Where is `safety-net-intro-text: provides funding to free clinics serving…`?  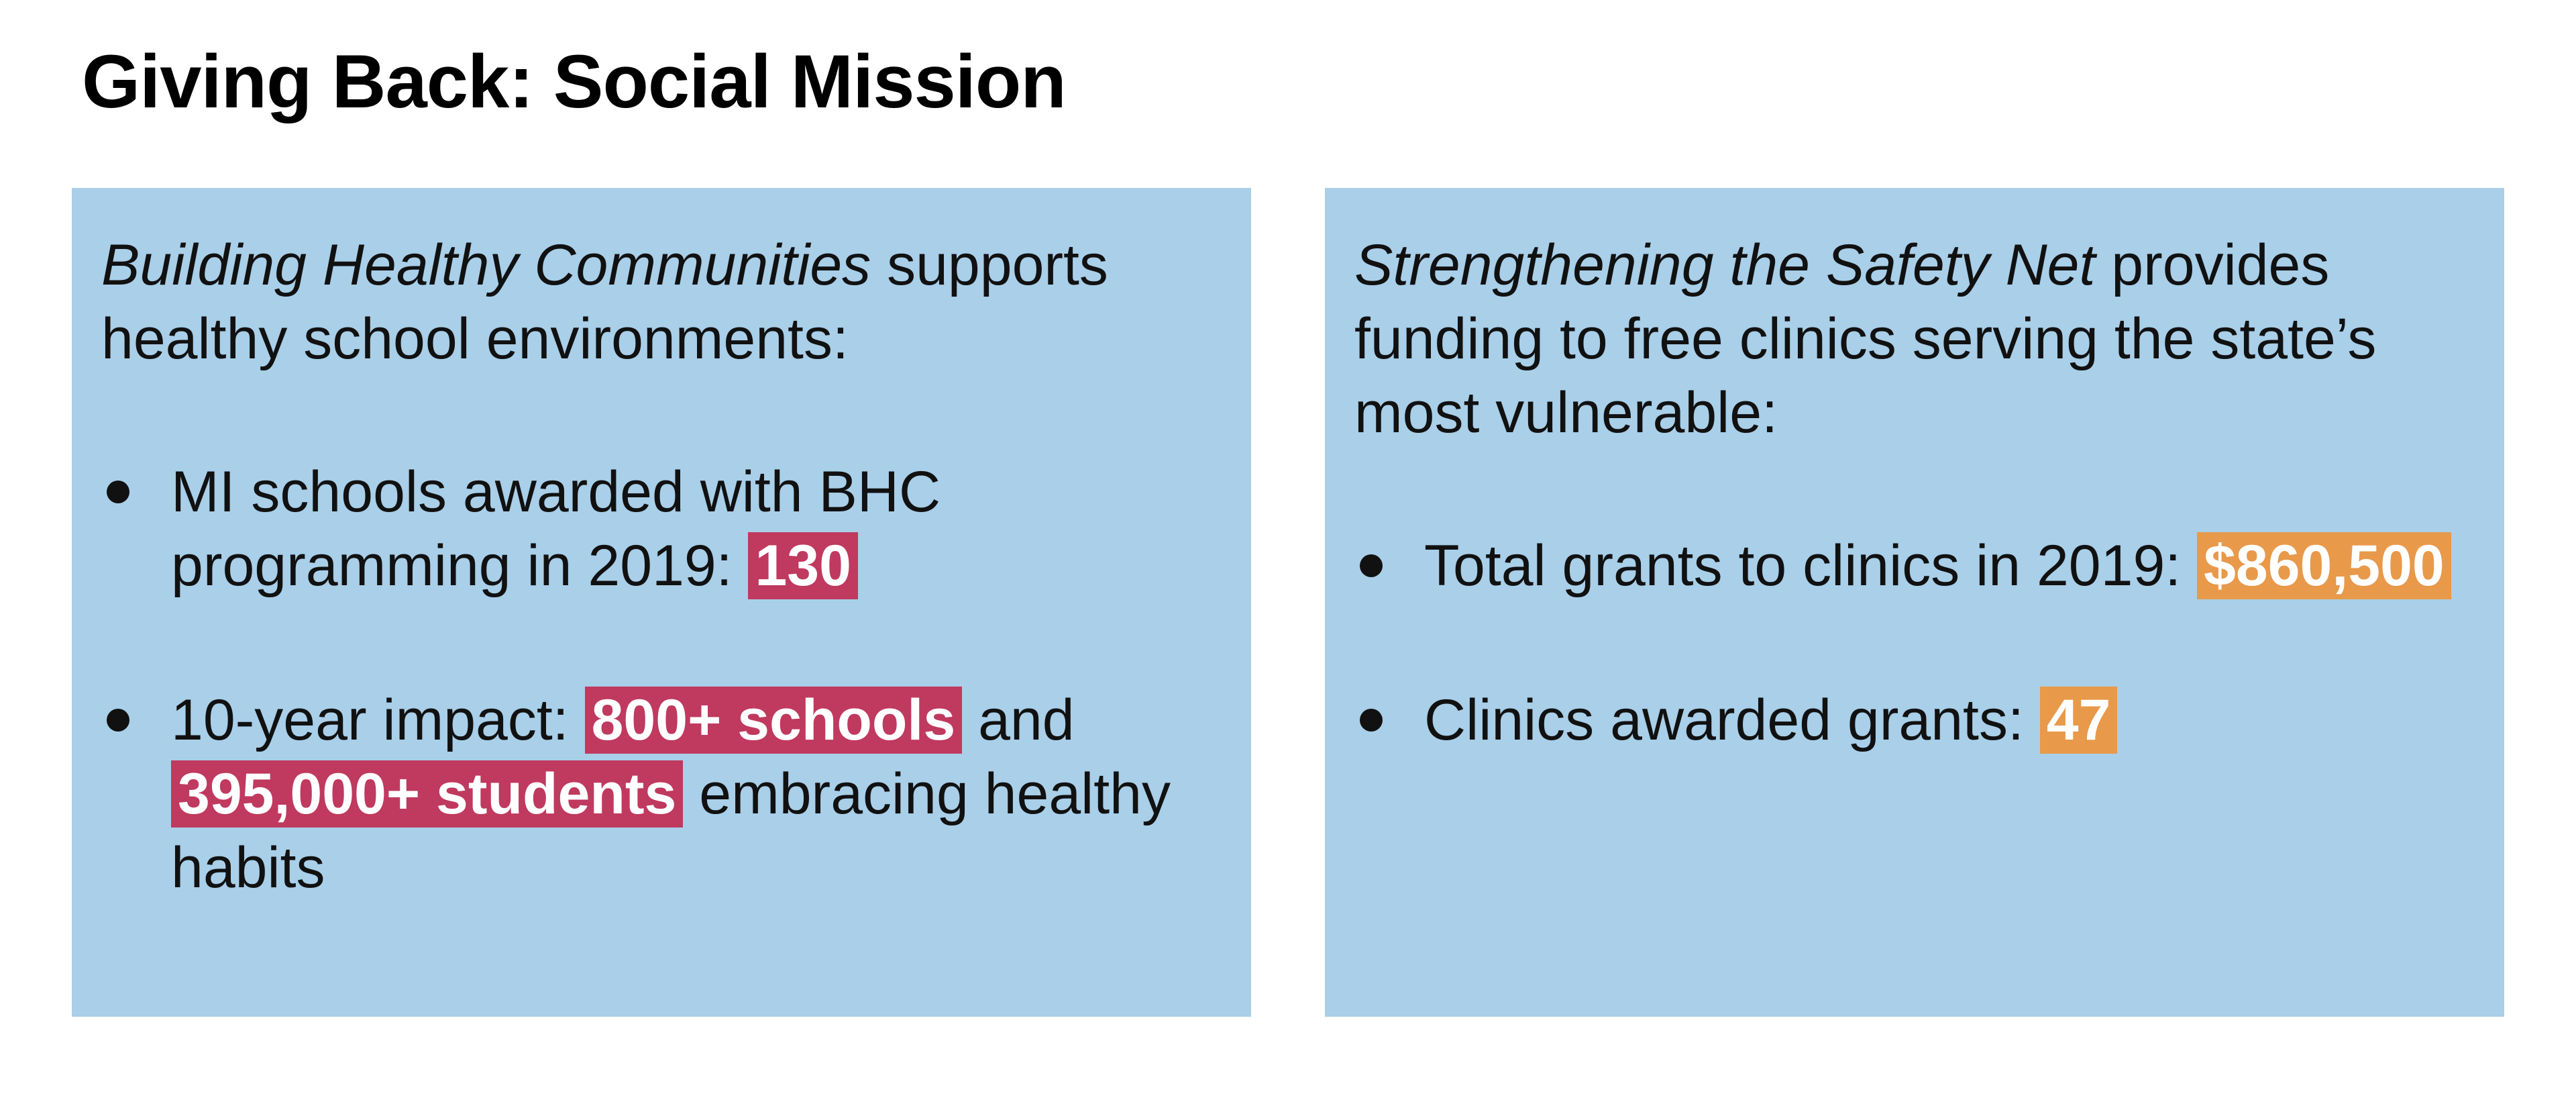
safety-net-intro-text: provides funding to free clinics serving… is located at coordinates (1865, 339).